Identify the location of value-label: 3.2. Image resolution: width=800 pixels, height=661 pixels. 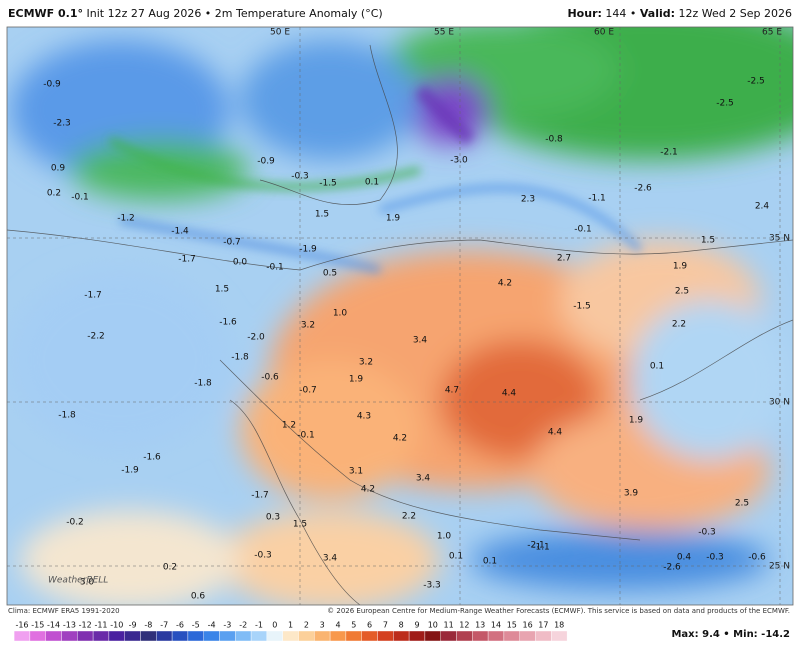
(366, 363).